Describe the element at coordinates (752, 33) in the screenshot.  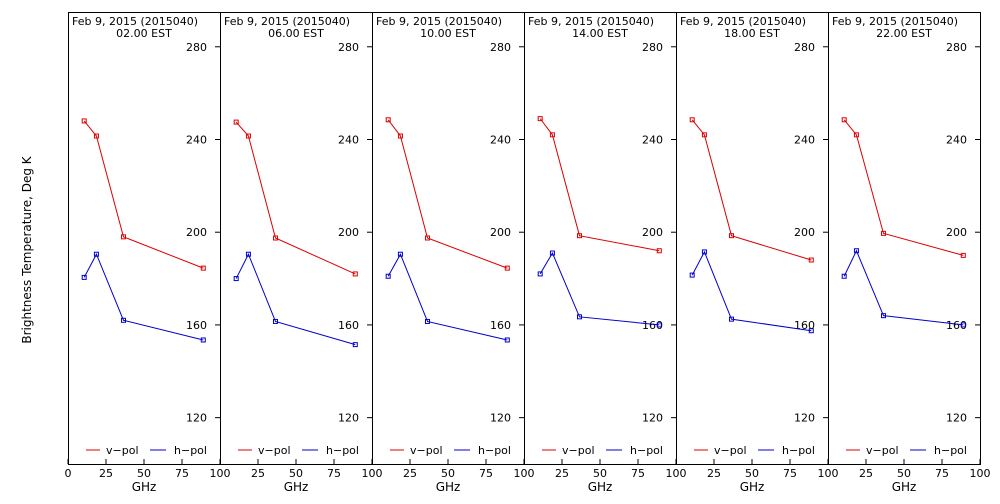
I see `panel-time: 18.00 EST` at that location.